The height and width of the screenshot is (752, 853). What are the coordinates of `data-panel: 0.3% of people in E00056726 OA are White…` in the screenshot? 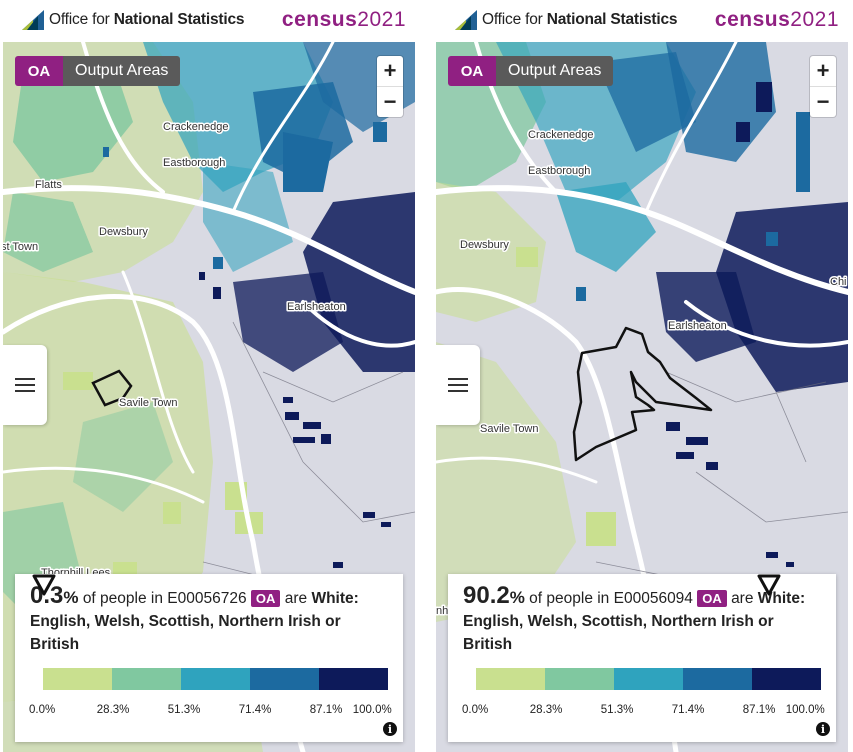 It's located at (209, 658).